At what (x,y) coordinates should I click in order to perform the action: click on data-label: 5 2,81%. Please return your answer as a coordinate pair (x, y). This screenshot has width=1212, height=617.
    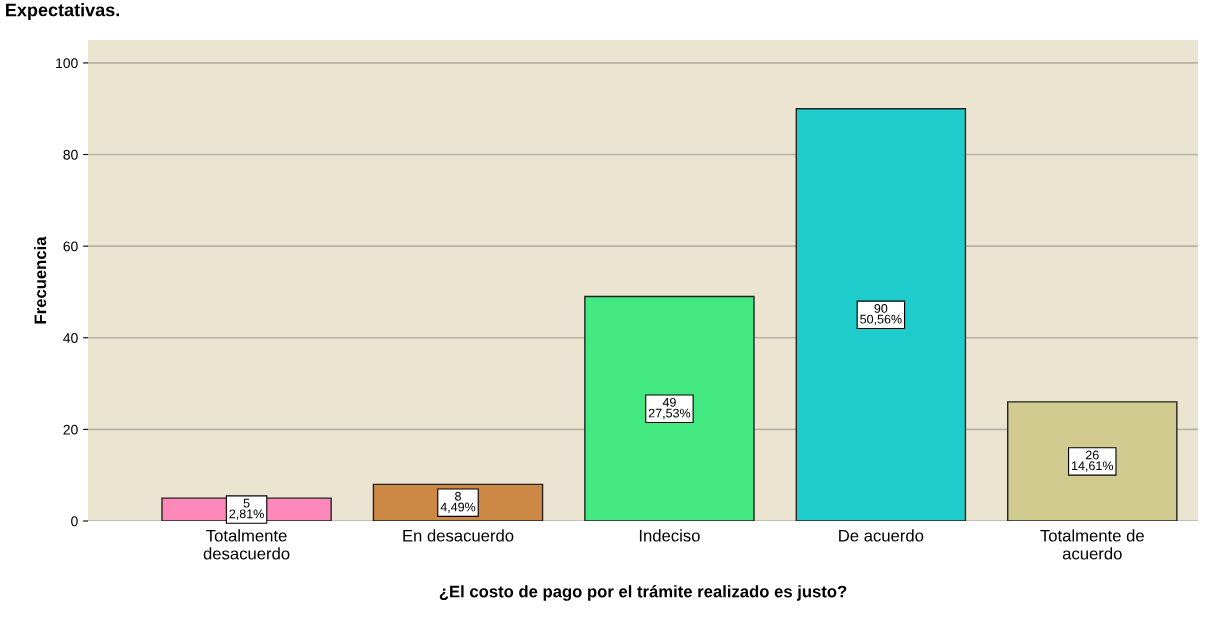
    Looking at the image, I should click on (246, 509).